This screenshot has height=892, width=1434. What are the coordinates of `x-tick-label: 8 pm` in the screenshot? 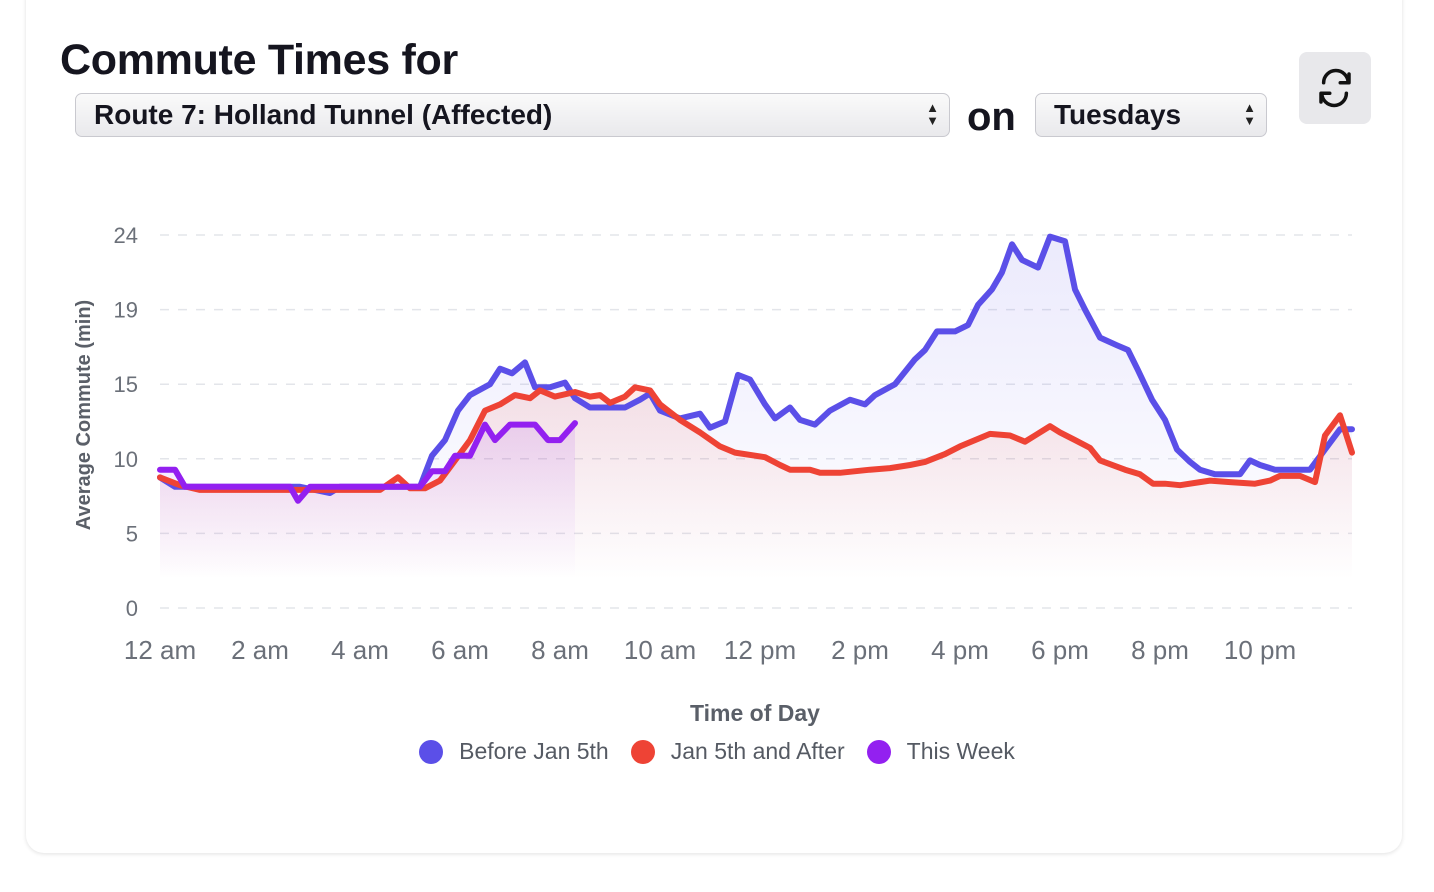 It's located at (1160, 650).